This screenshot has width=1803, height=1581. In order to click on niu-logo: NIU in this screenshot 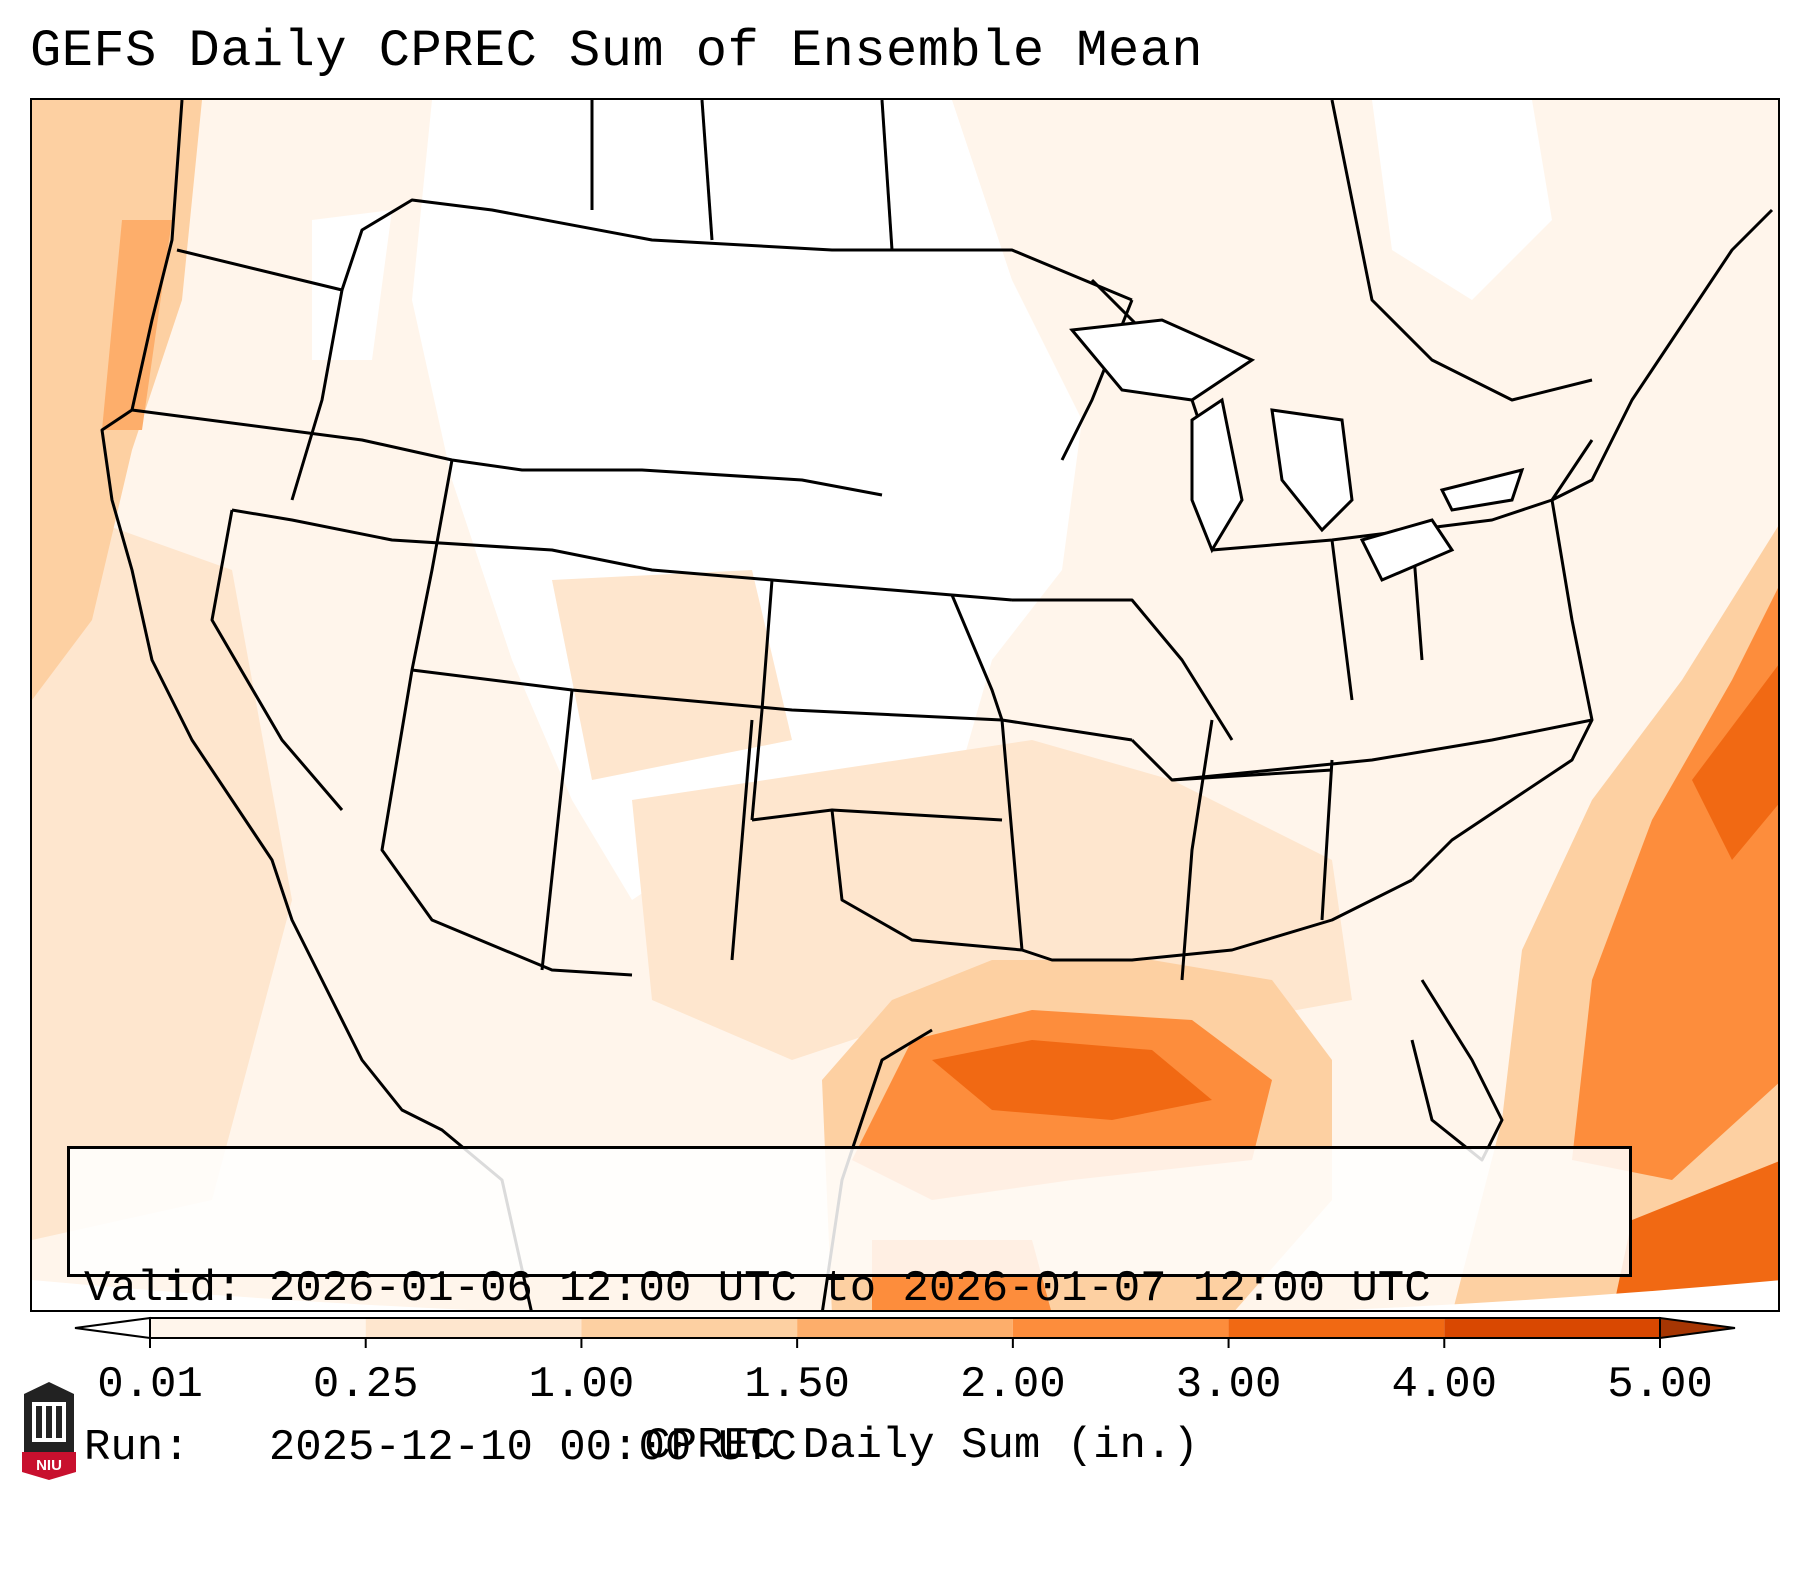, I will do `click(49, 1431)`.